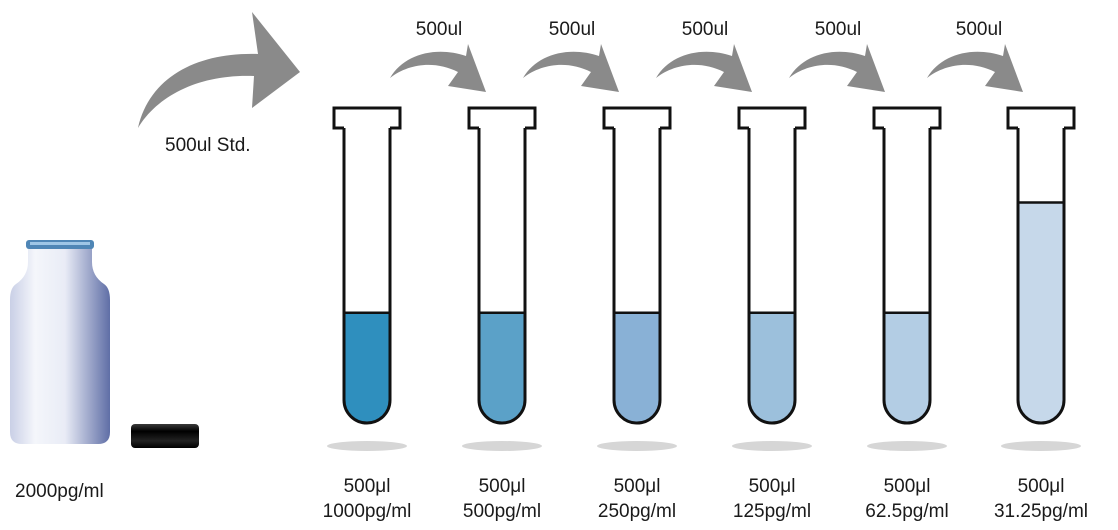 The image size is (1118, 530). Describe the element at coordinates (637, 499) in the screenshot. I see `tube-label-3: 500μl 250pg/ml` at that location.